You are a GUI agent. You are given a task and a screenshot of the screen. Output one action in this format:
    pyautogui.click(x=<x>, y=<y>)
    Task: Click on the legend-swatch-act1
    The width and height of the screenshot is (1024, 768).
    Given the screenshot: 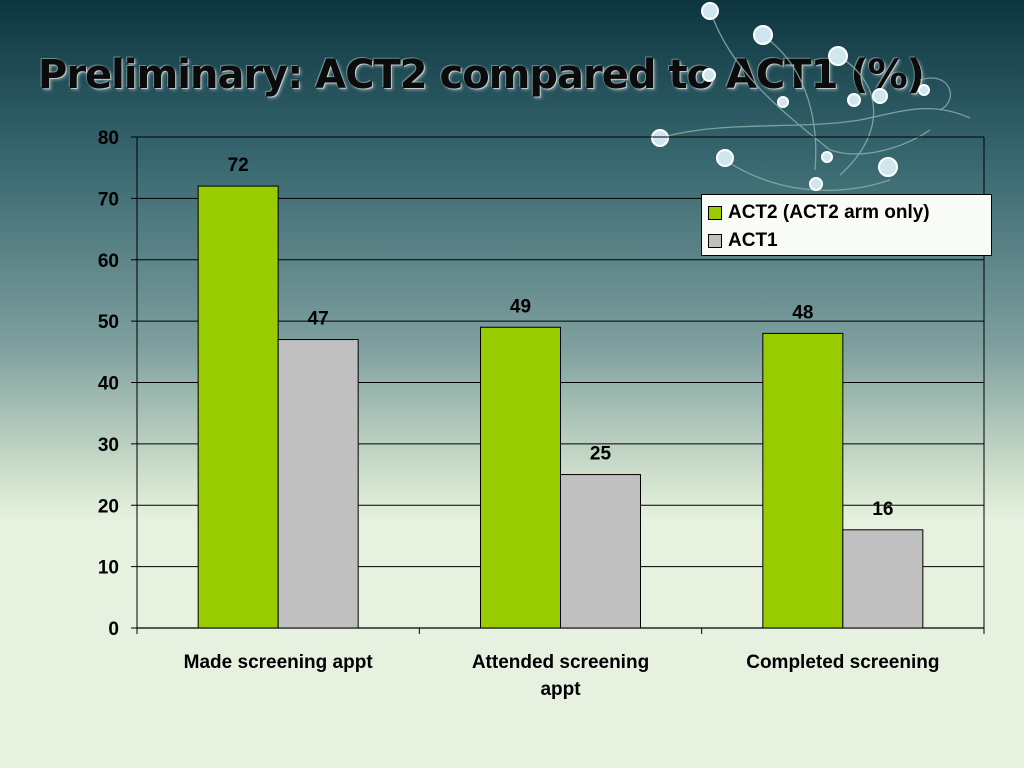 What is the action you would take?
    pyautogui.click(x=715, y=241)
    